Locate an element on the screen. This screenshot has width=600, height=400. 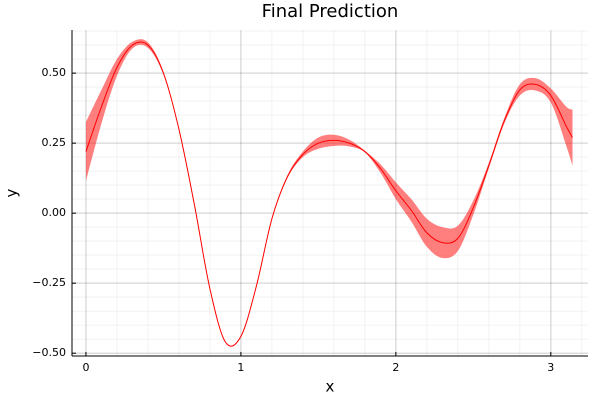
y-tick-label: 0.50 is located at coordinates (54, 72).